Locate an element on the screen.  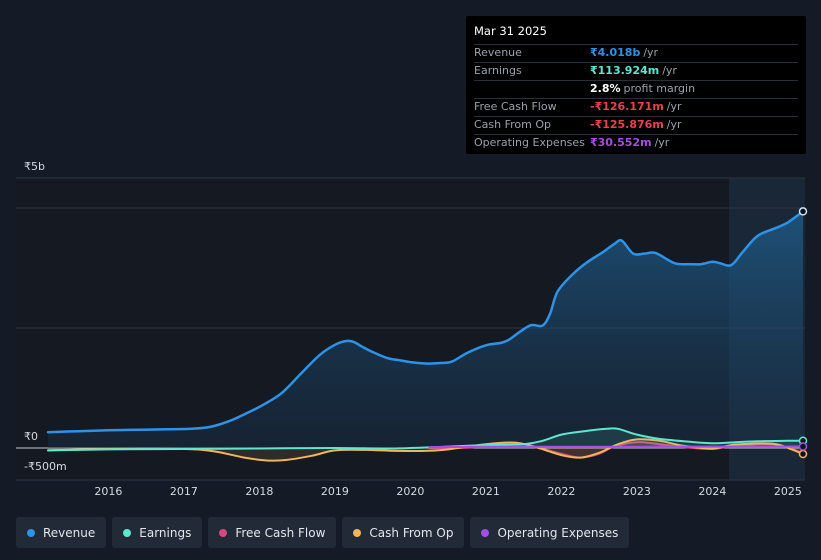
earnings-line is located at coordinates (425, 439).